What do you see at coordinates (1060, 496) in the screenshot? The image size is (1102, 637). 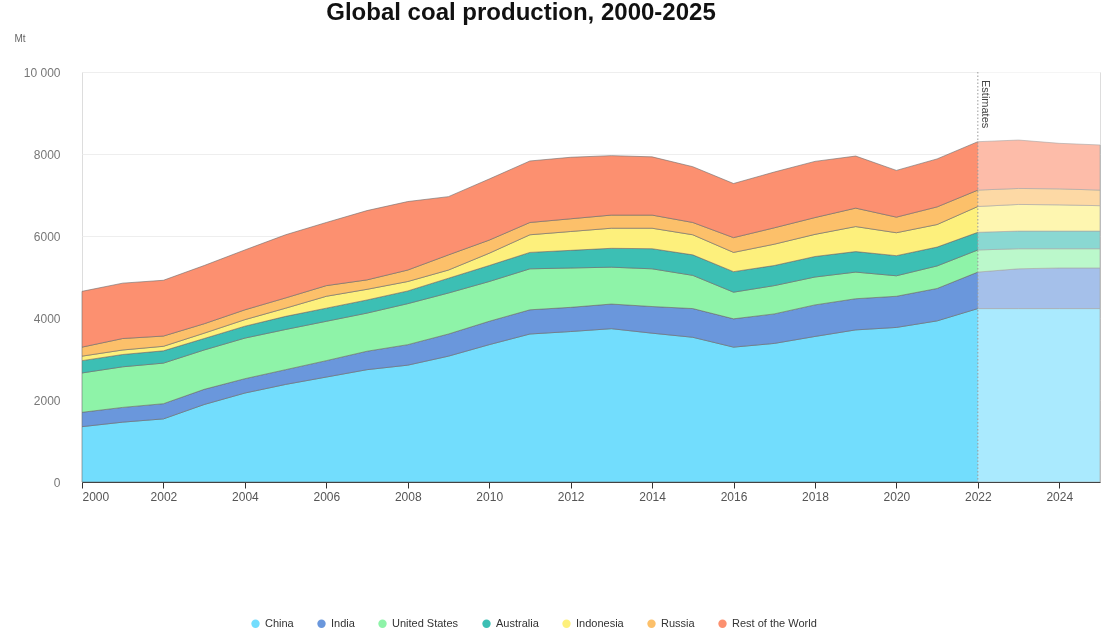 I see `x-tick-label: 2024` at bounding box center [1060, 496].